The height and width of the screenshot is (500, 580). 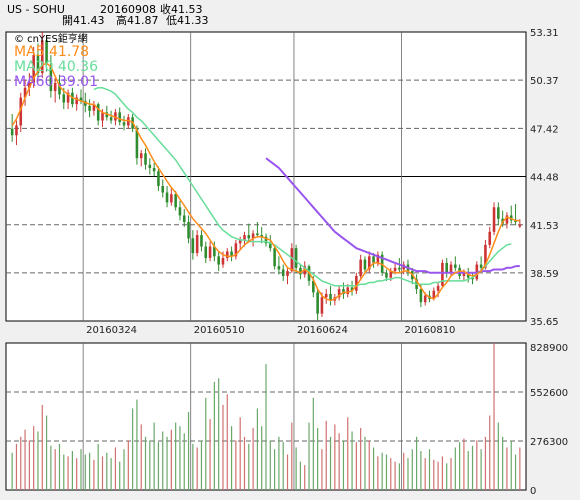 I want to click on header-symbol: US - SOHU, so click(x=36, y=9).